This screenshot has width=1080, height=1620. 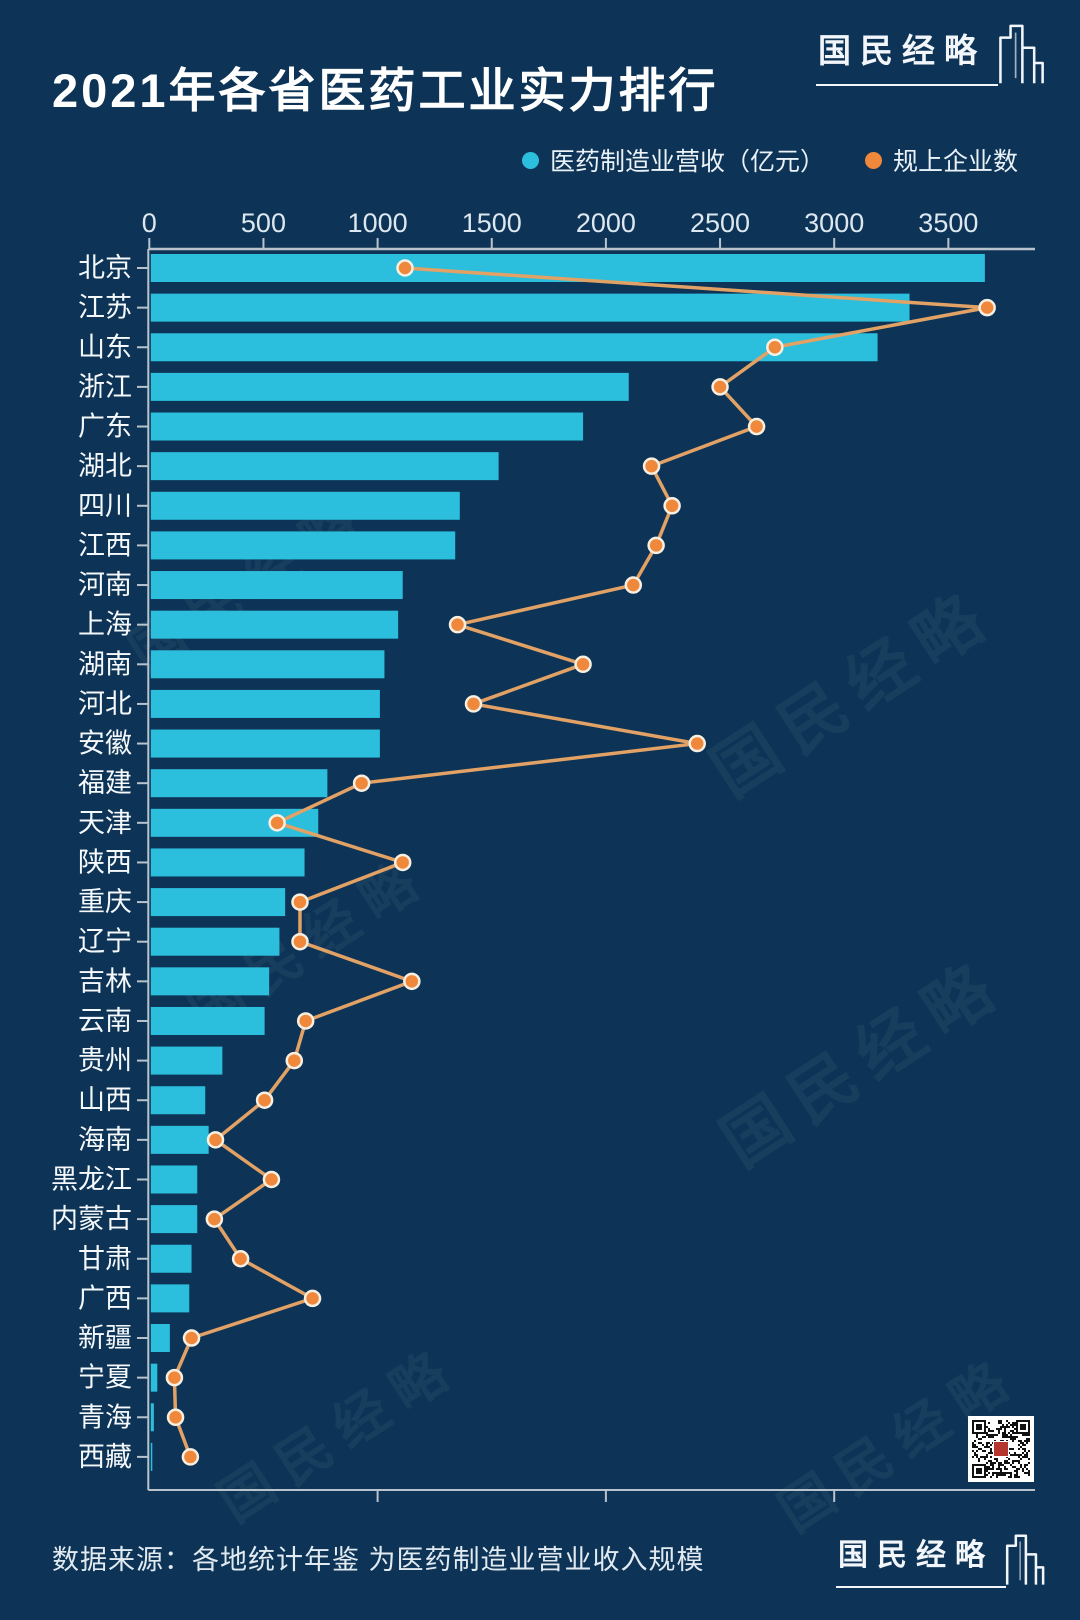 I want to click on legend-label-revenue: 医药制造业营收（亿元）, so click(x=687, y=162).